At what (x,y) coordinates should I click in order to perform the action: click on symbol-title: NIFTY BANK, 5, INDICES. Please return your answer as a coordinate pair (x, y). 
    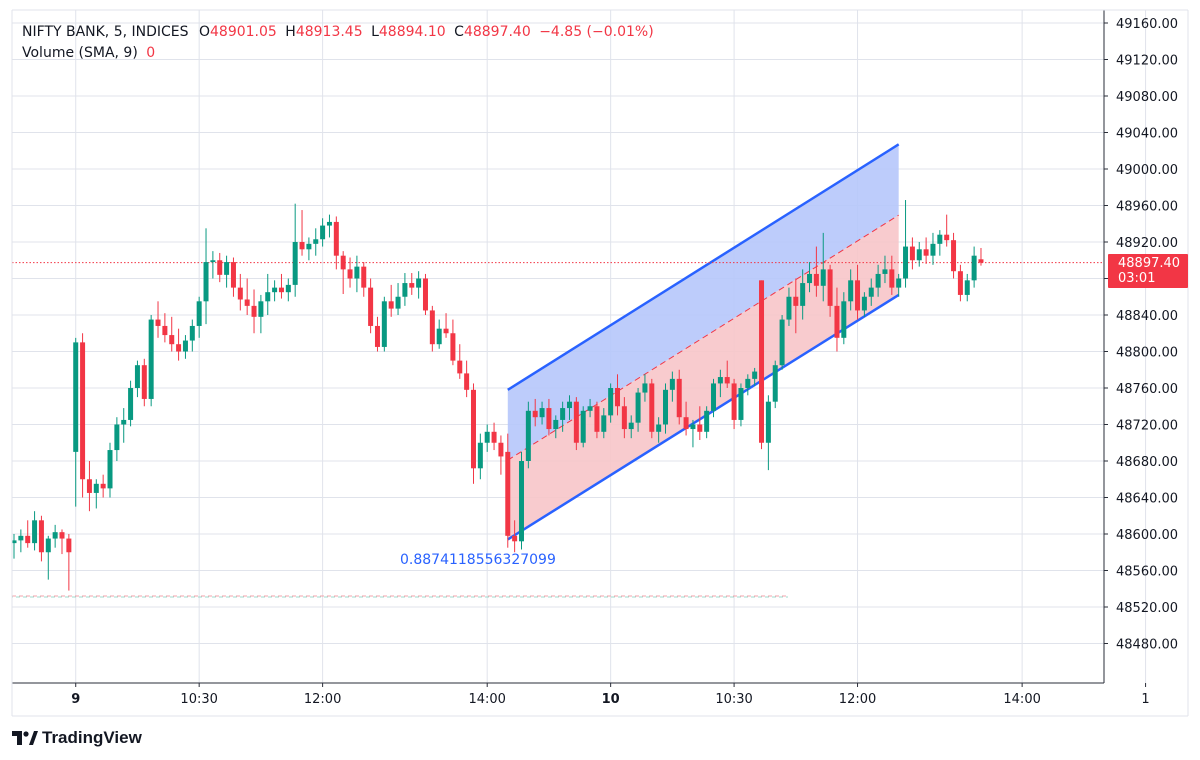
    Looking at the image, I should click on (105, 32).